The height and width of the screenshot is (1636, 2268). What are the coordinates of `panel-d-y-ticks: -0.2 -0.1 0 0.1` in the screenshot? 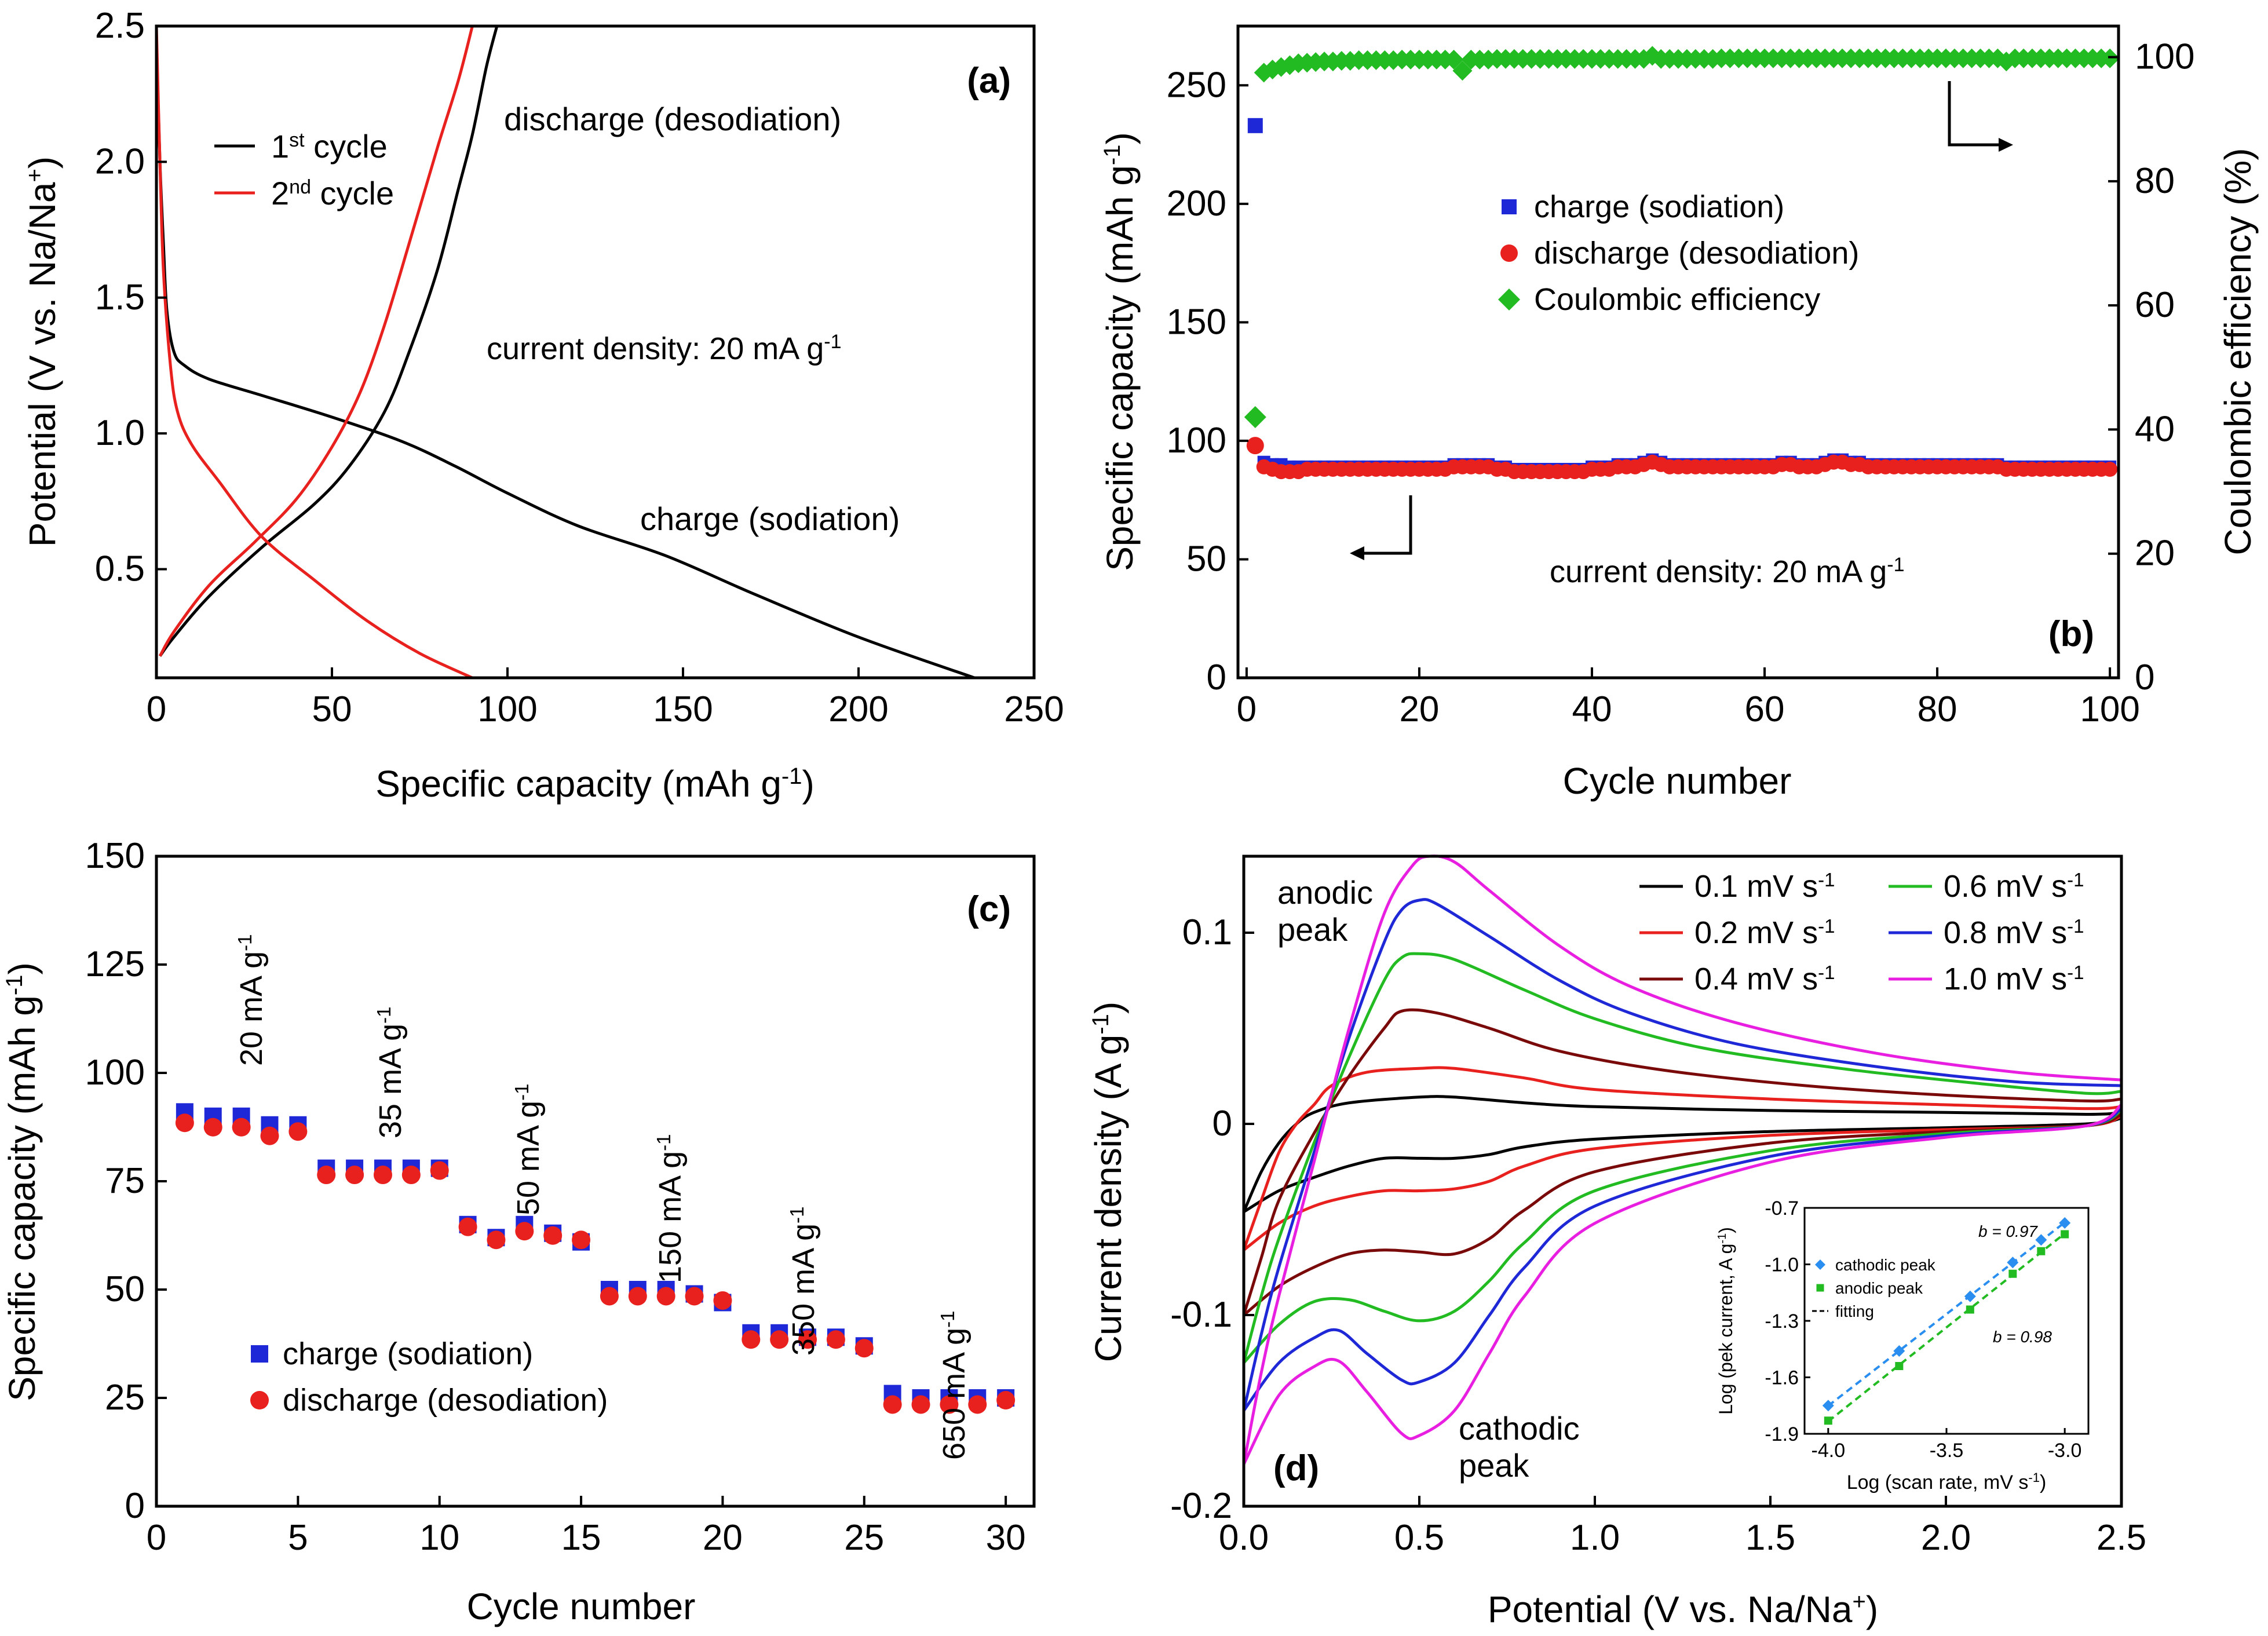 It's located at (1212, 1219).